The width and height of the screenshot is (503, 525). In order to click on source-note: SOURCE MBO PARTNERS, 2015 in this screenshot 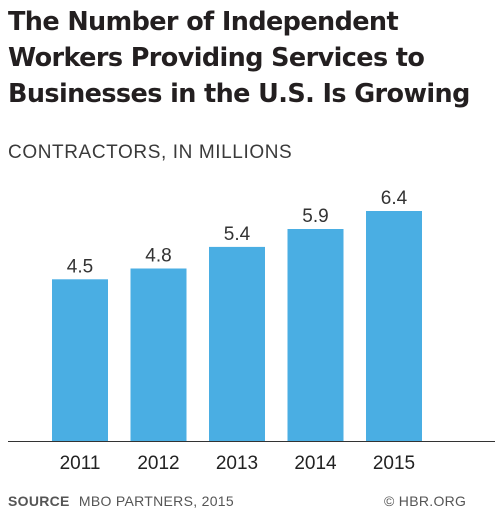, I will do `click(121, 501)`.